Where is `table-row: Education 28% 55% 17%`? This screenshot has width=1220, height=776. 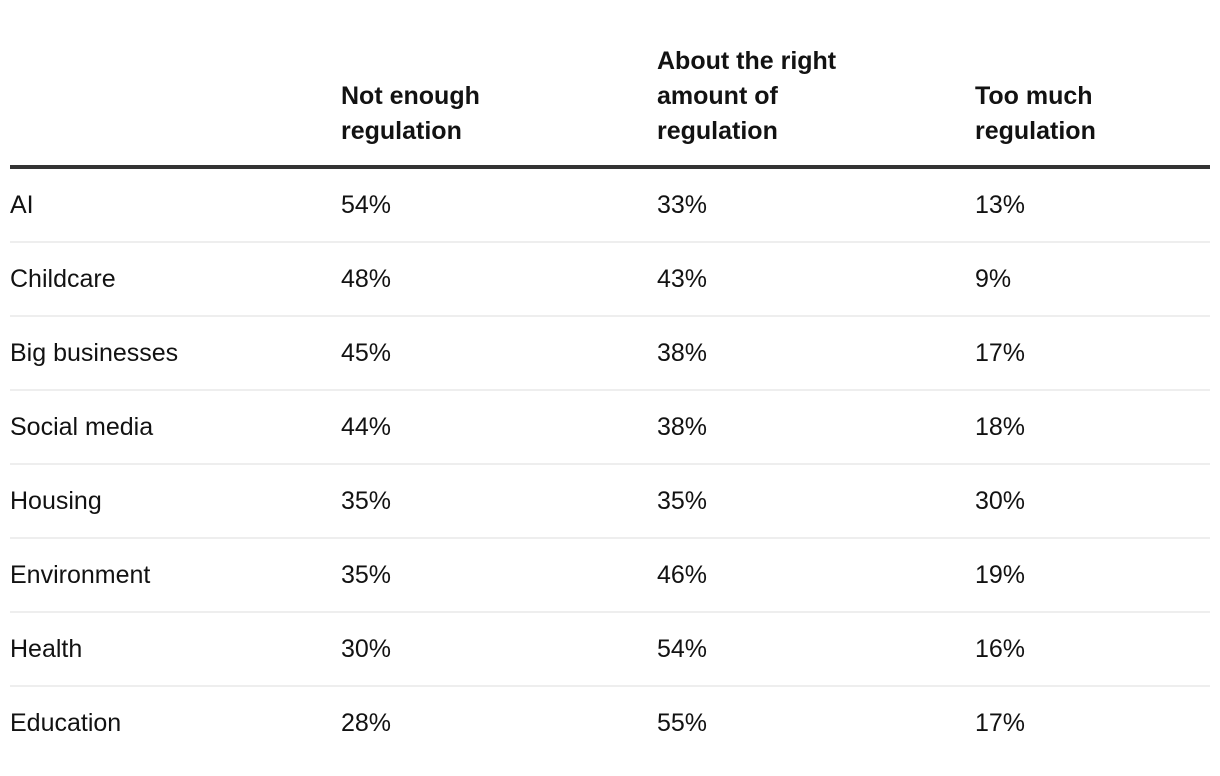
table-row: Education 28% 55% 17% is located at coordinates (610, 722).